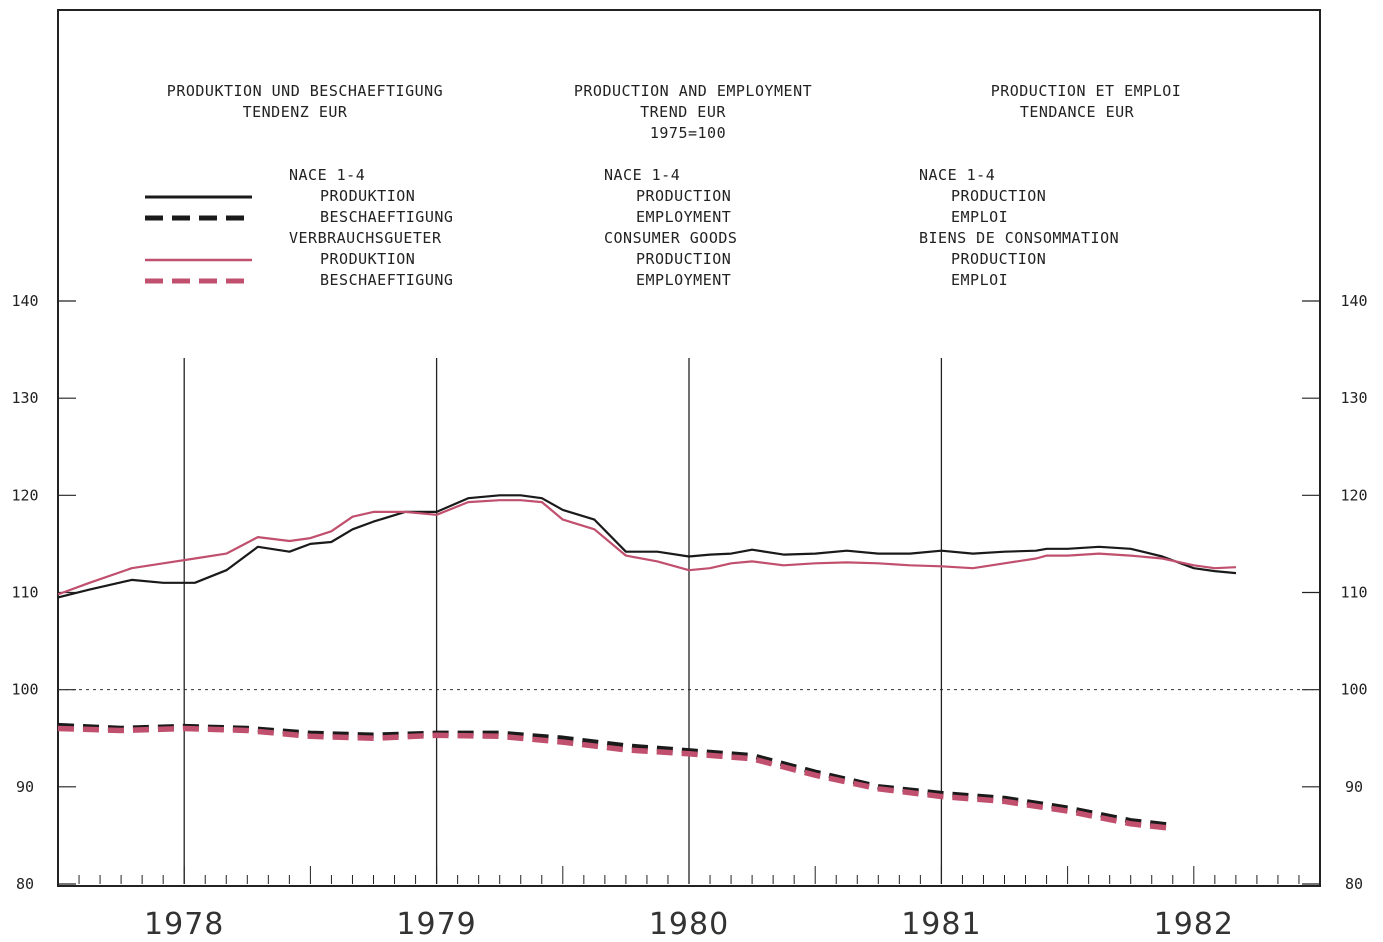 The width and height of the screenshot is (1383, 942). What do you see at coordinates (957, 175) in the screenshot?
I see `legend-fr-0: NACE 1-4` at bounding box center [957, 175].